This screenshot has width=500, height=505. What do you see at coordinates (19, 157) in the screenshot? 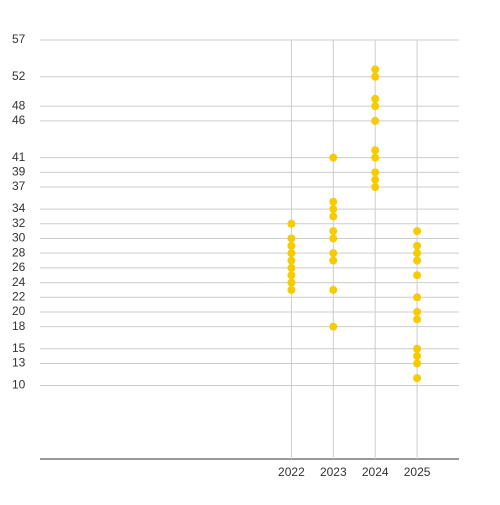
I see `y-tick-label: 41` at bounding box center [19, 157].